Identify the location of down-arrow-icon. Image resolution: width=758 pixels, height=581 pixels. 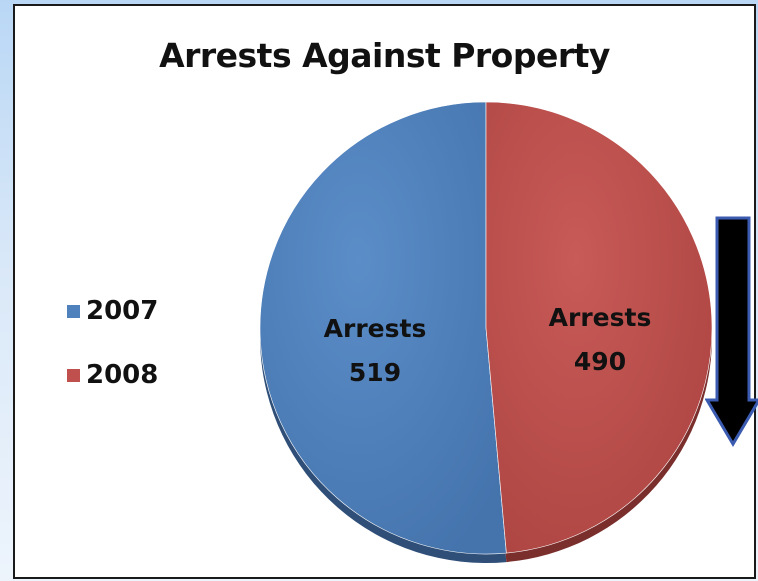
(731, 331).